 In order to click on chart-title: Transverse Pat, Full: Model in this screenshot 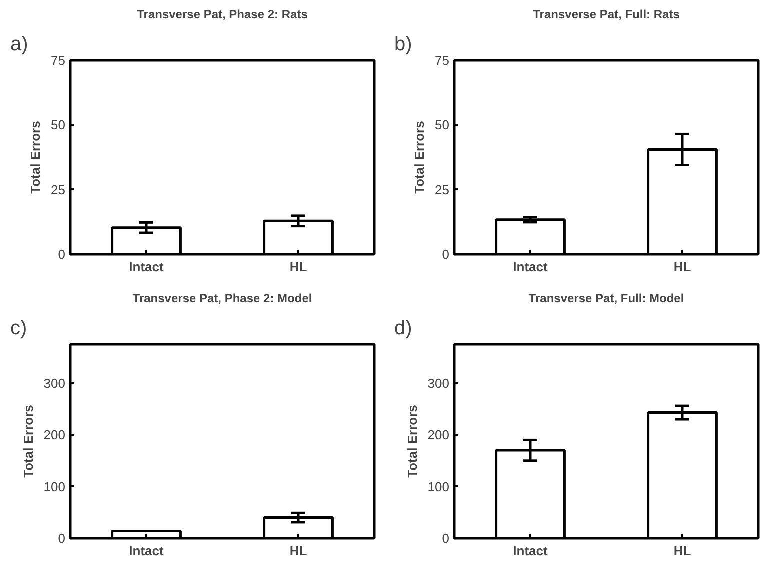, I will do `click(606, 299)`.